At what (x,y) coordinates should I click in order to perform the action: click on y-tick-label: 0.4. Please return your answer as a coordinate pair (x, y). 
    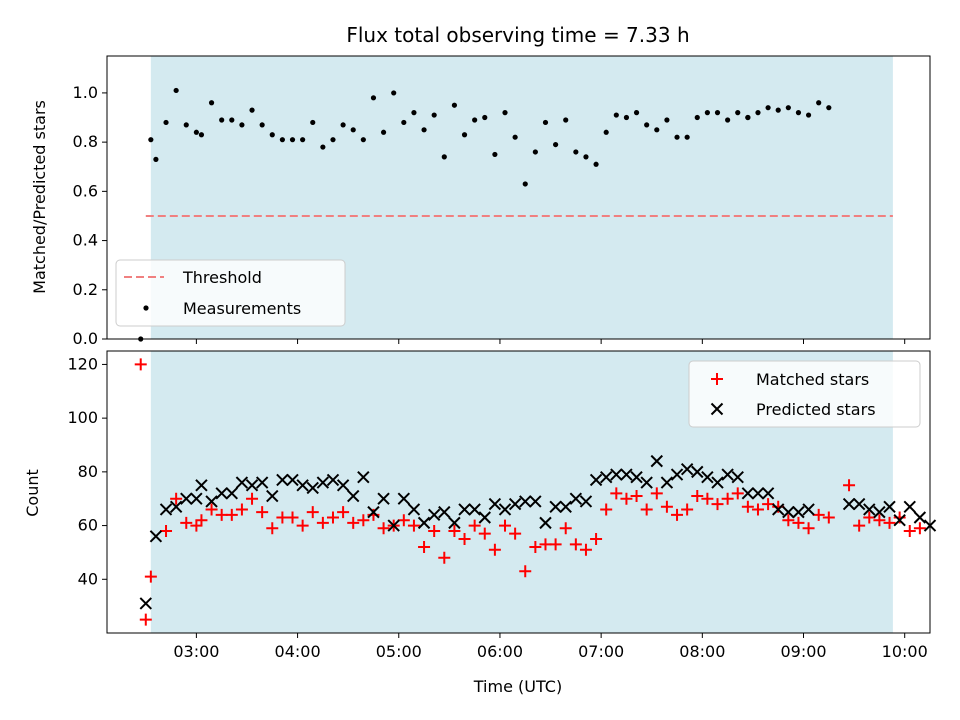
    Looking at the image, I should click on (85, 240).